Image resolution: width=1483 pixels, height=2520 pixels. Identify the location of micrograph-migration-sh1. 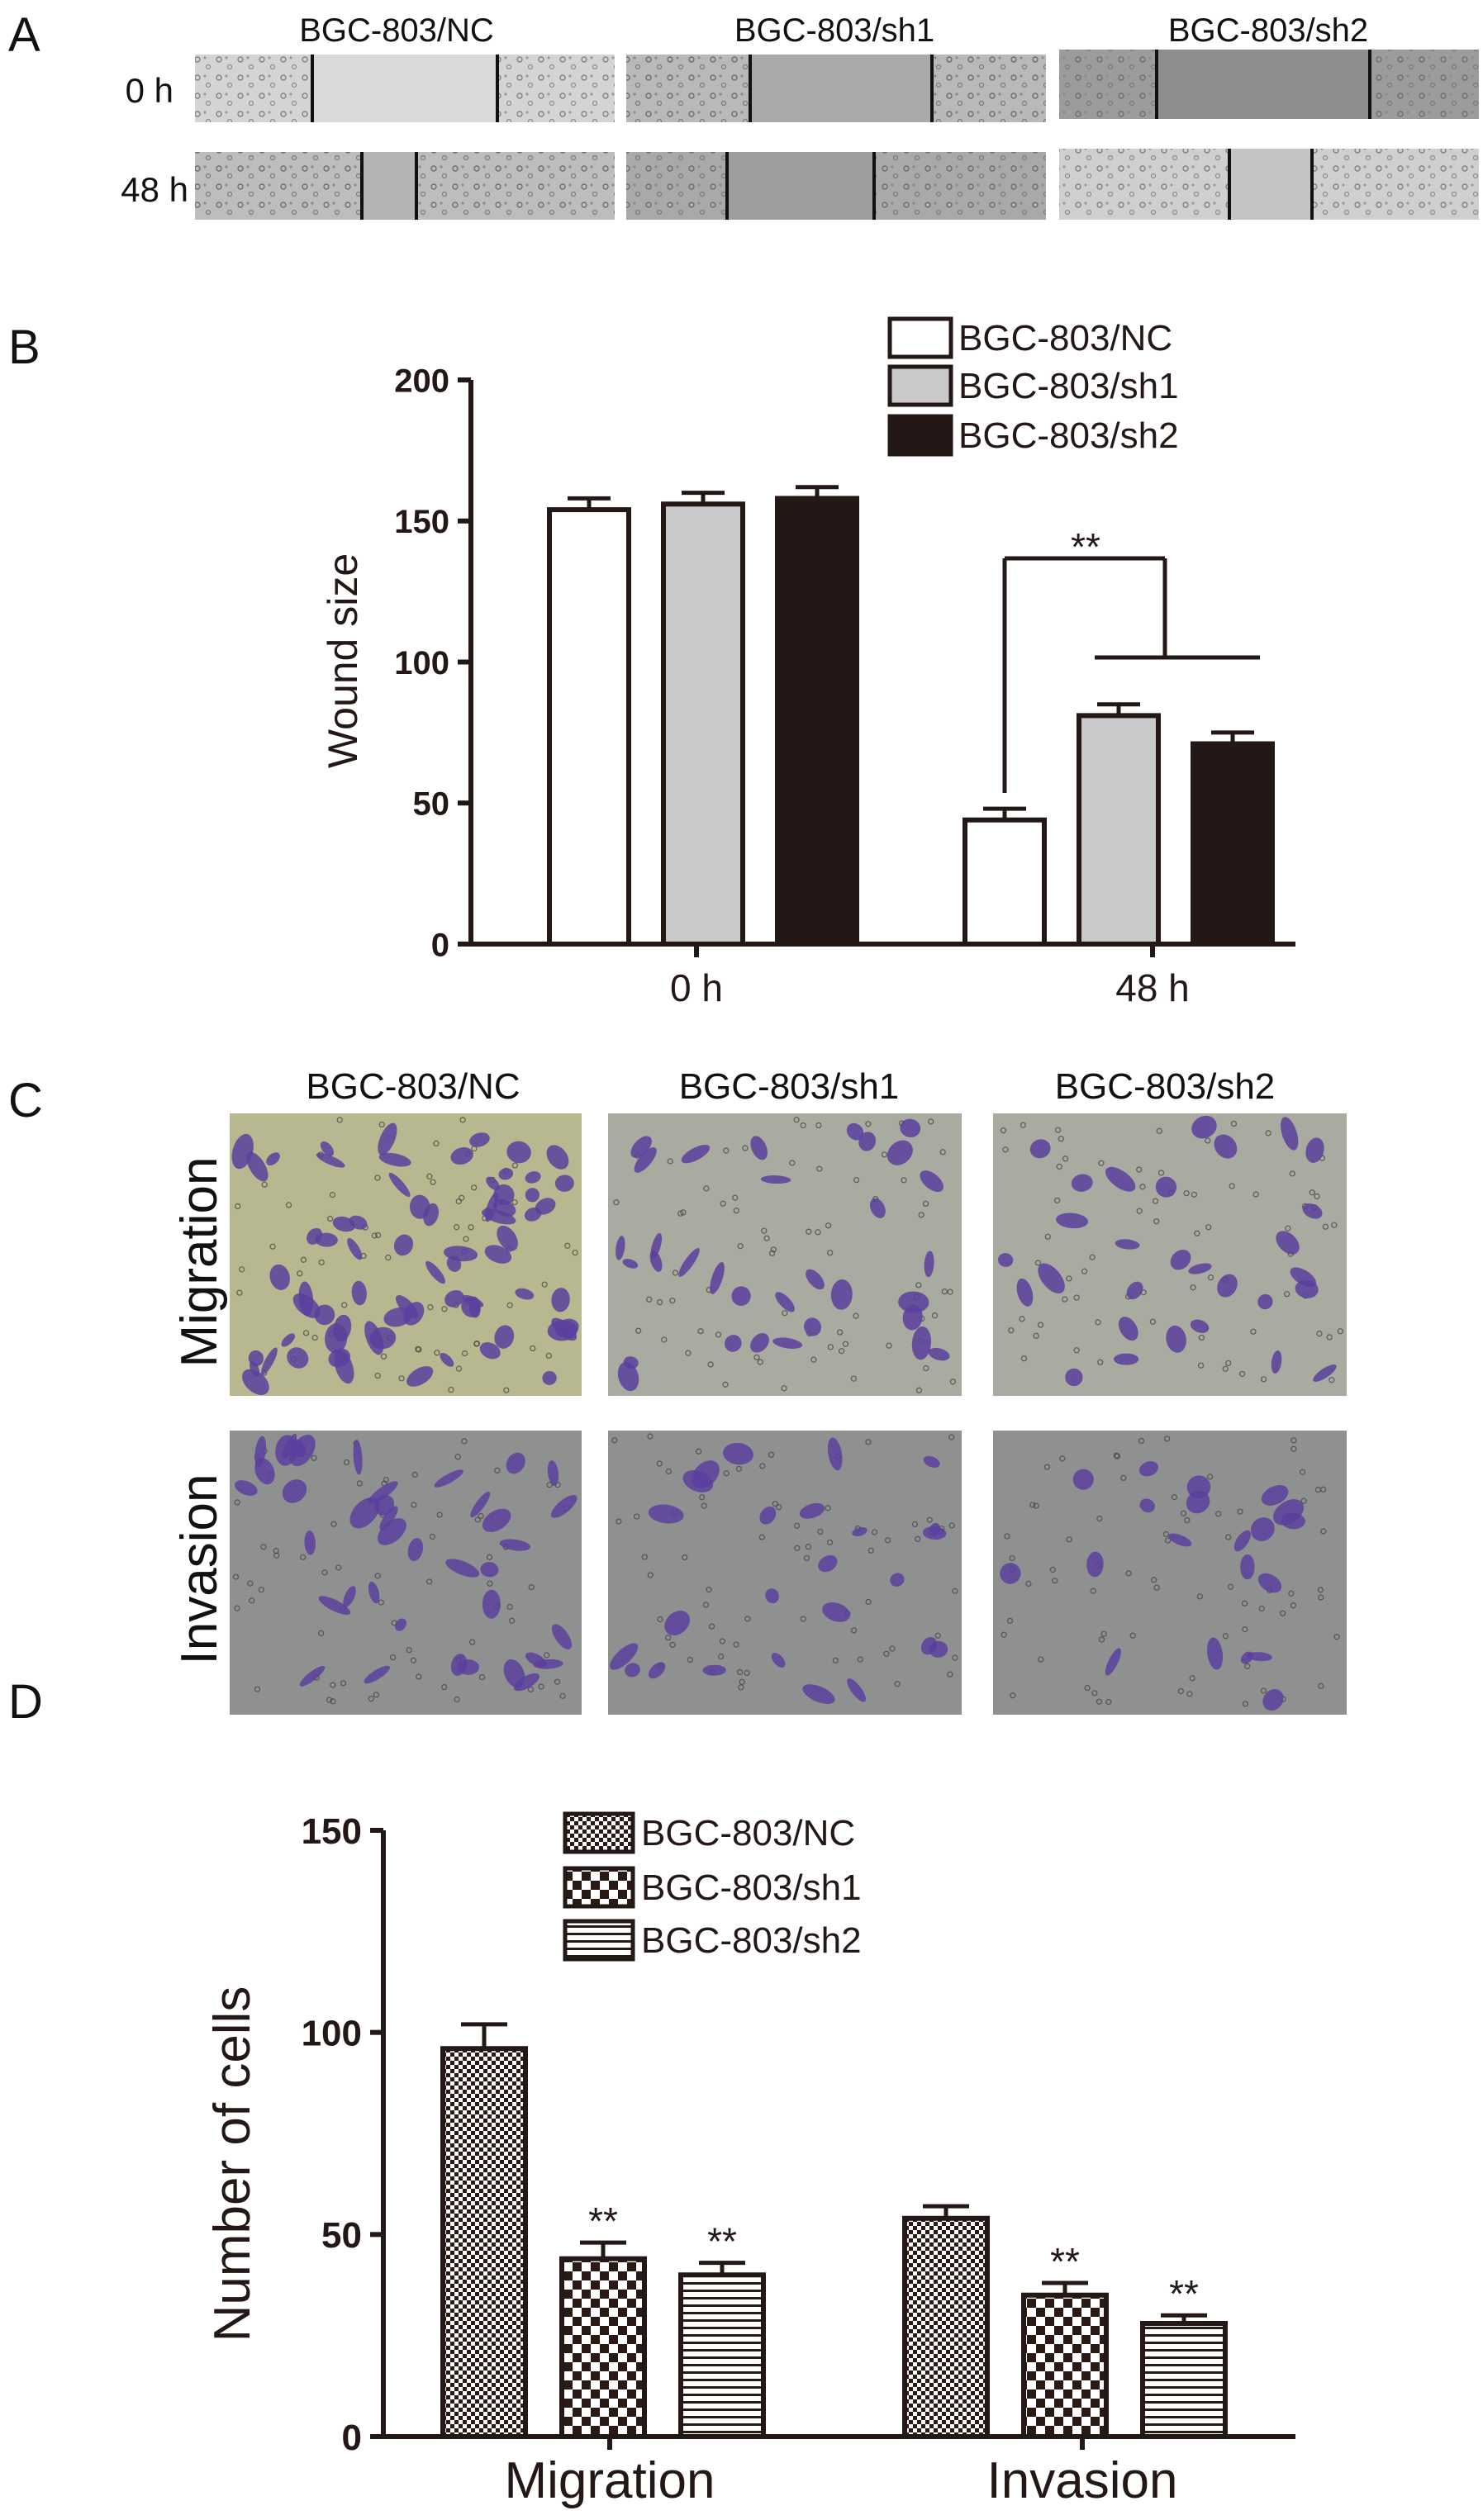
(785, 1254).